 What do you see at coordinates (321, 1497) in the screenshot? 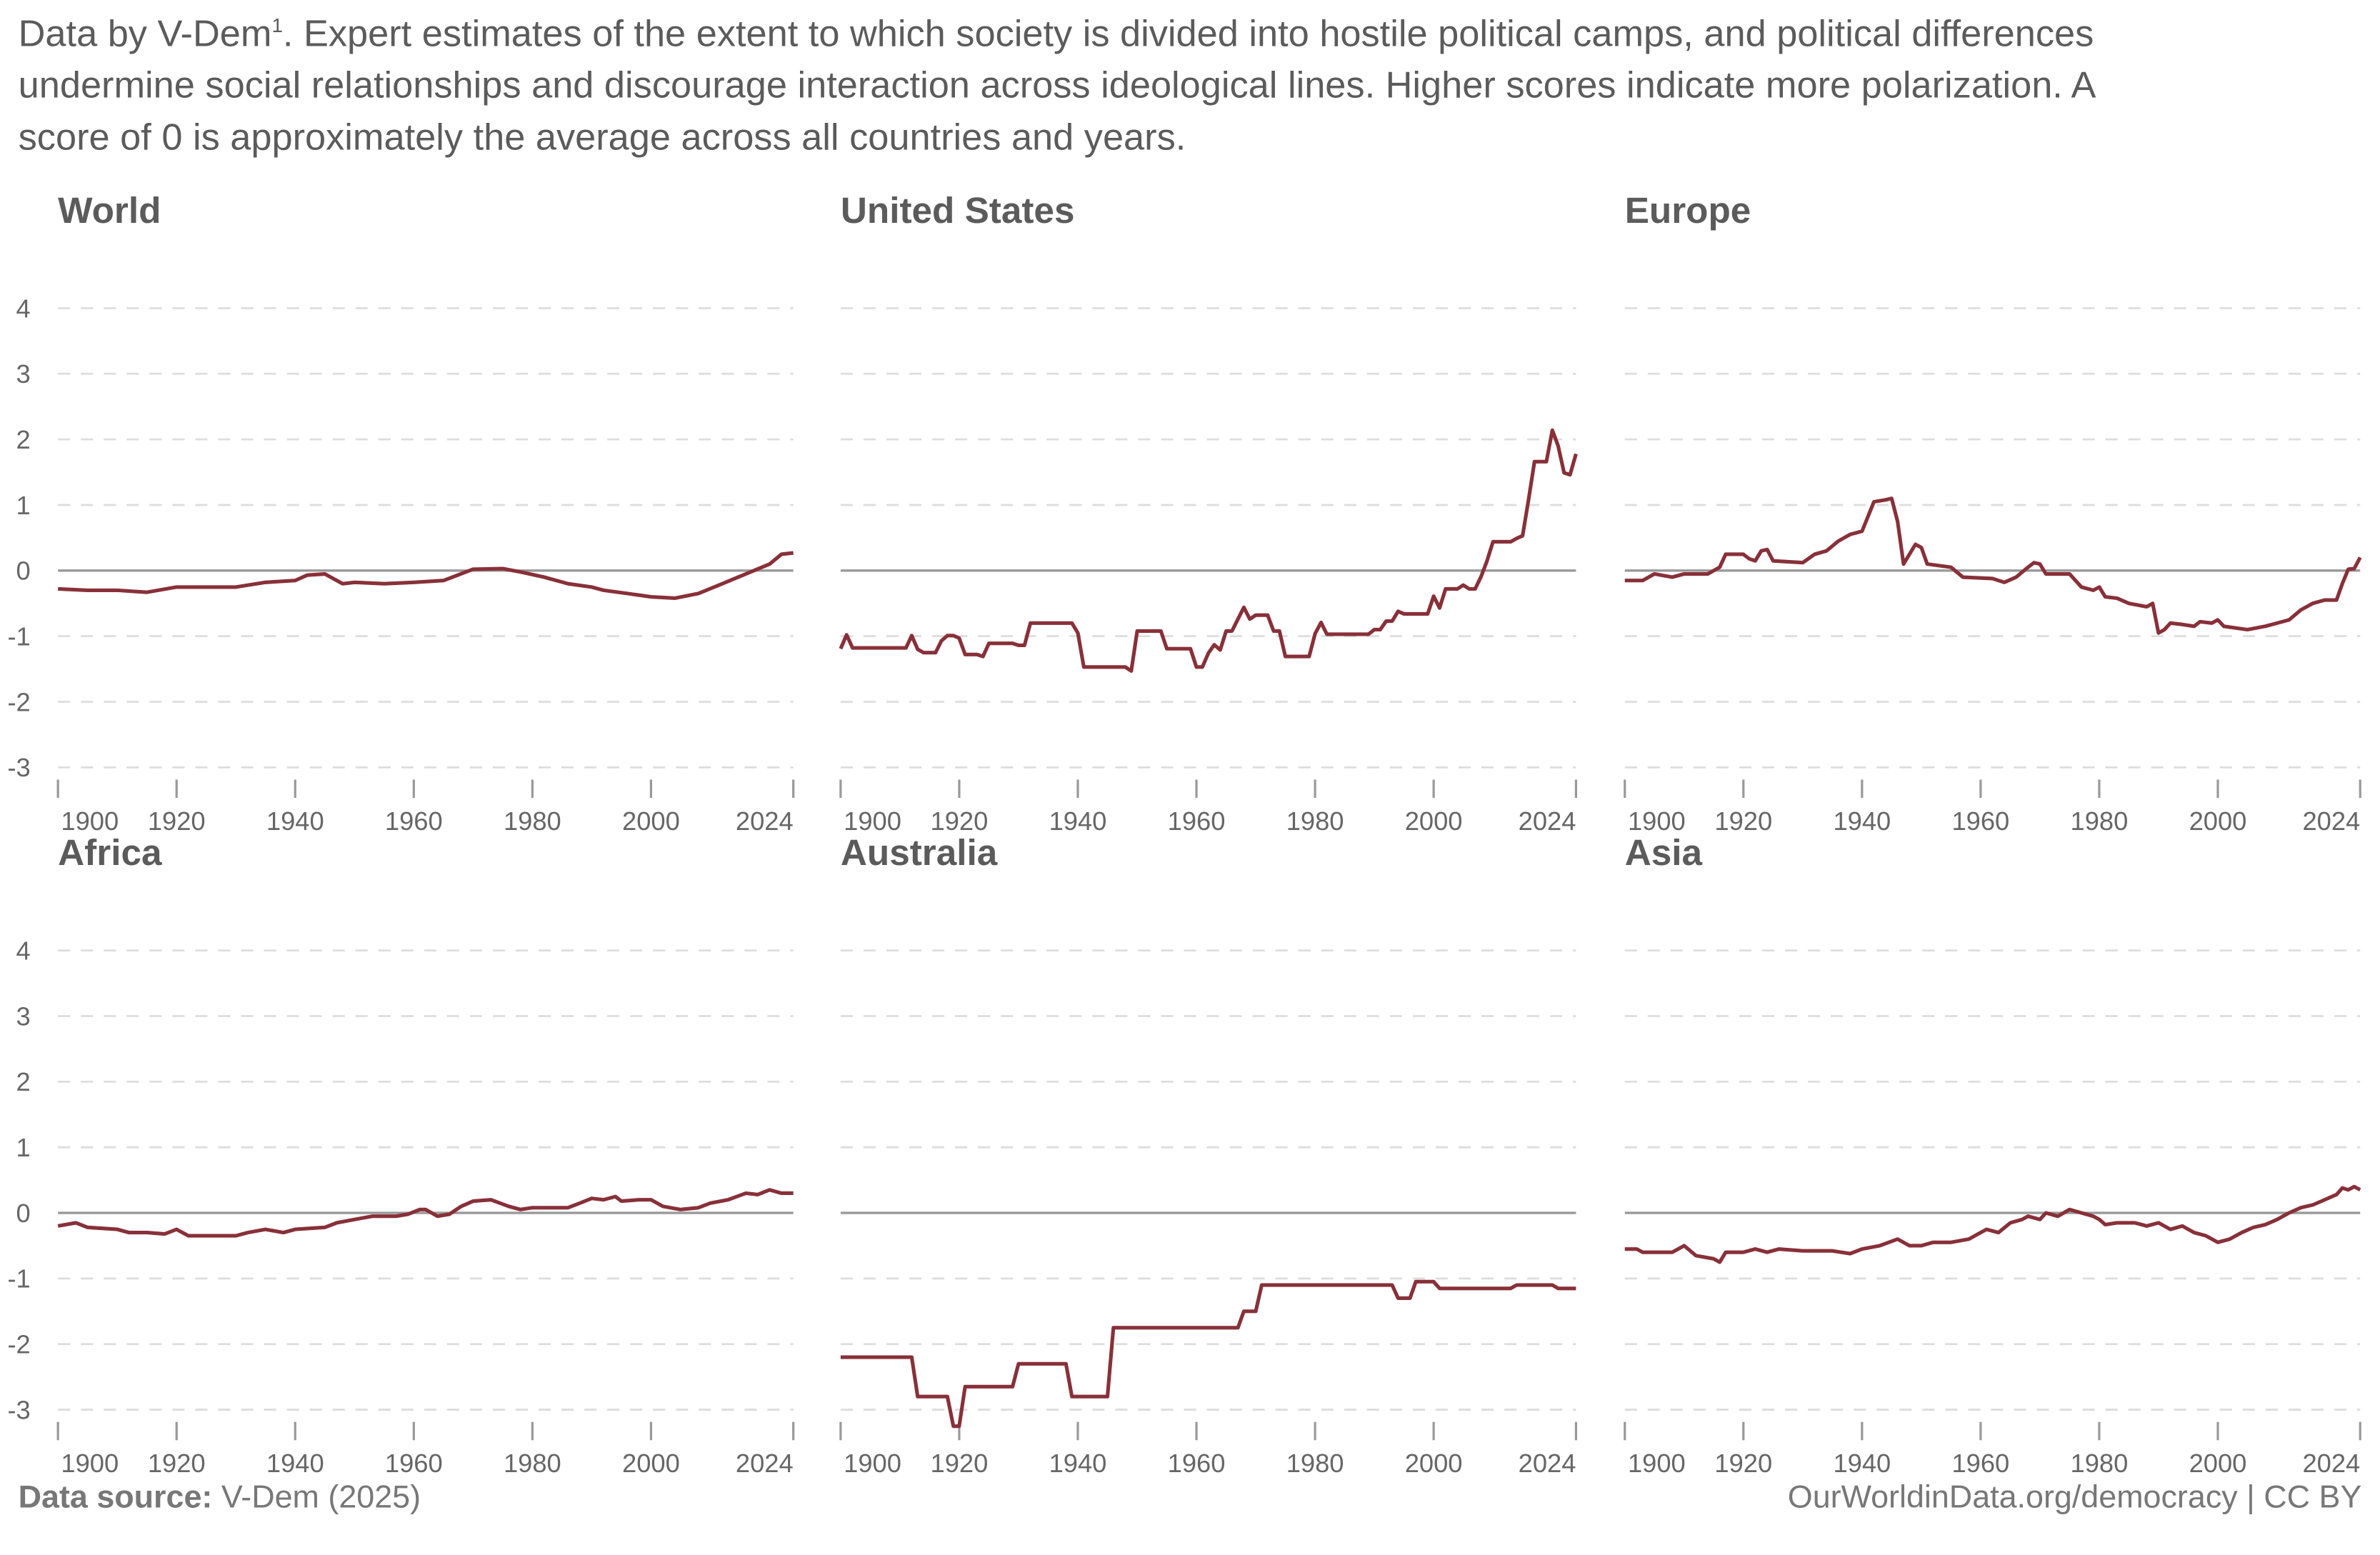
I see `data-source-value: V-Dem (2025)` at bounding box center [321, 1497].